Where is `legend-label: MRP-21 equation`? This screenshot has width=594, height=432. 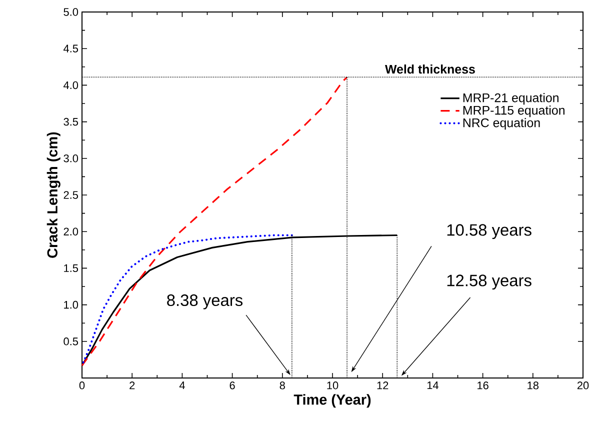
legend-label: MRP-21 equation is located at coordinates (510, 99).